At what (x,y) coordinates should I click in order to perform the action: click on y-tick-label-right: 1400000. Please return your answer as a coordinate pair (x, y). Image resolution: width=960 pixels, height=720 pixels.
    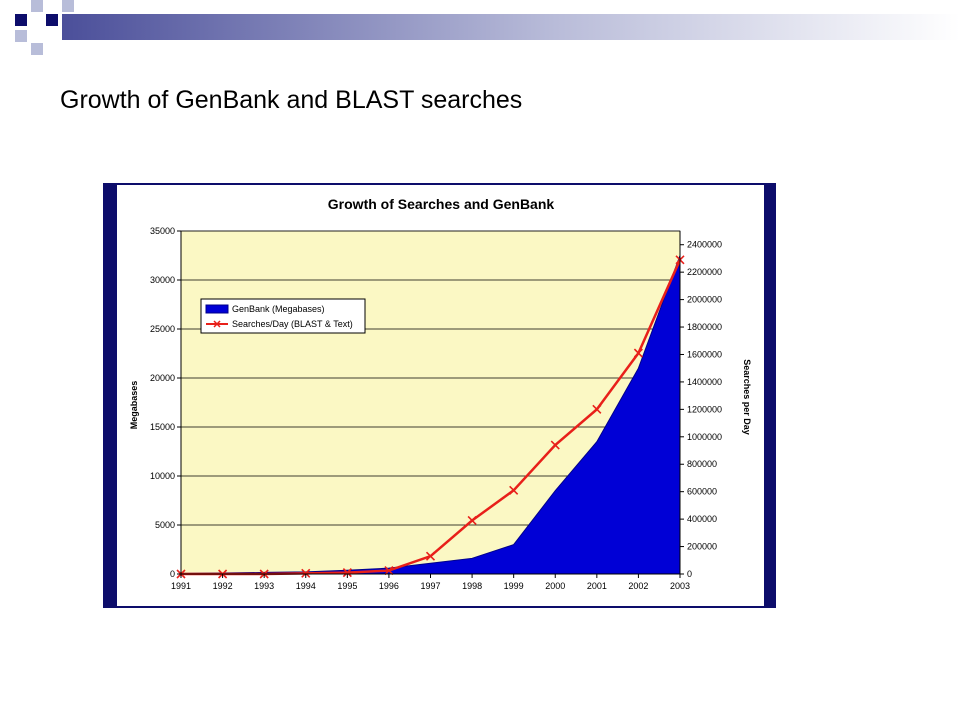
    Looking at the image, I should click on (704, 382).